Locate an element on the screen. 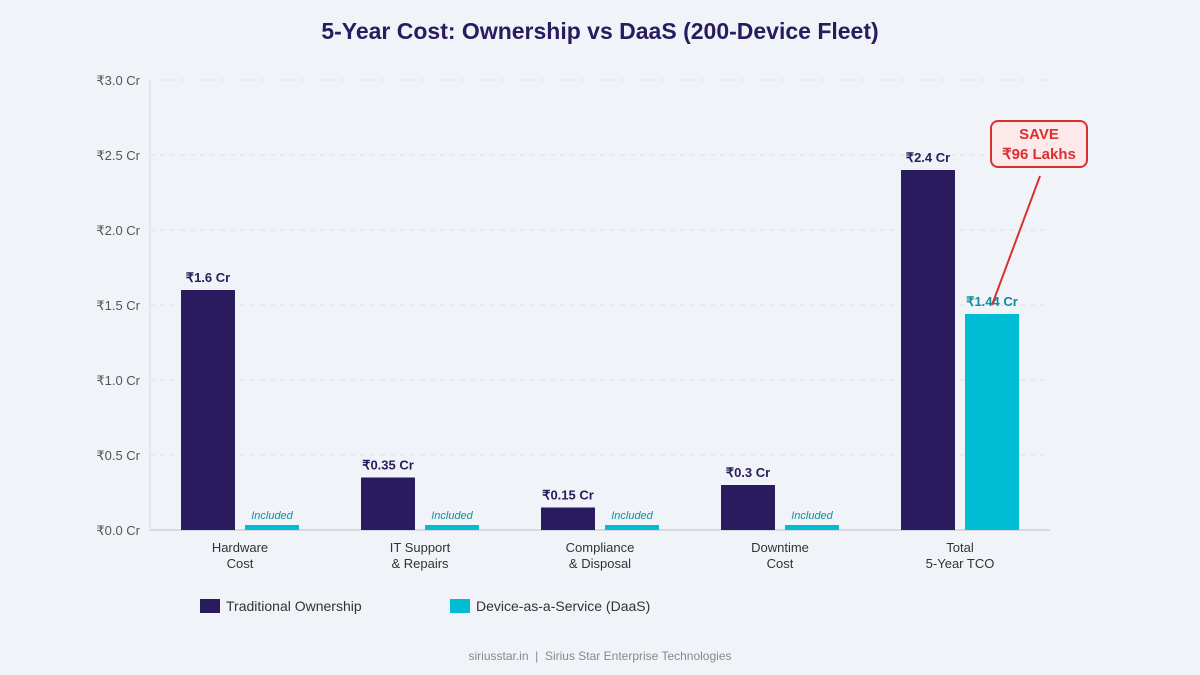  legend-label: Traditional Ownership is located at coordinates (294, 606).